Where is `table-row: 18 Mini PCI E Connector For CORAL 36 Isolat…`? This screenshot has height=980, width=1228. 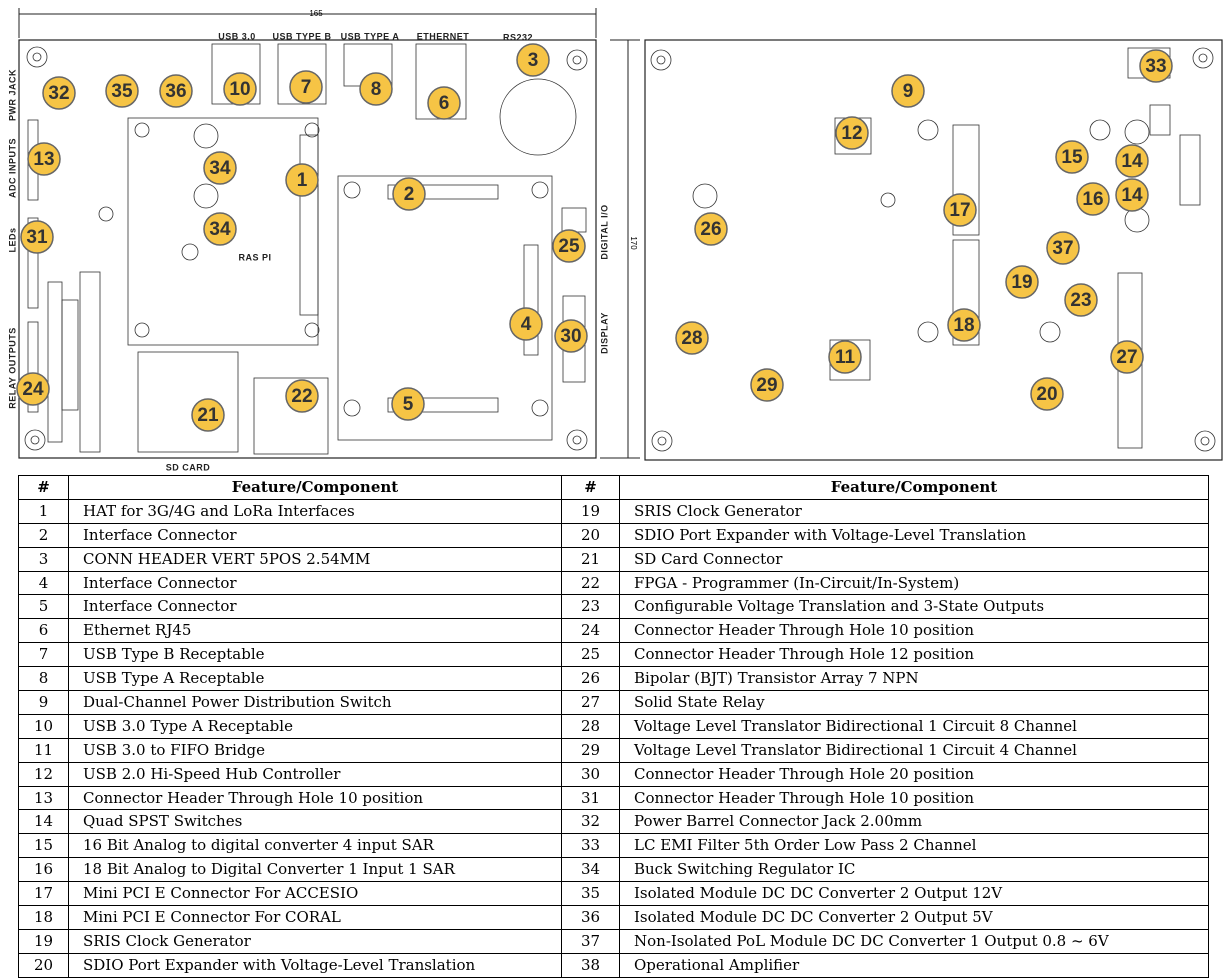
table-row: 18 Mini PCI E Connector For CORAL 36 Isolat… is located at coordinates (613, 917).